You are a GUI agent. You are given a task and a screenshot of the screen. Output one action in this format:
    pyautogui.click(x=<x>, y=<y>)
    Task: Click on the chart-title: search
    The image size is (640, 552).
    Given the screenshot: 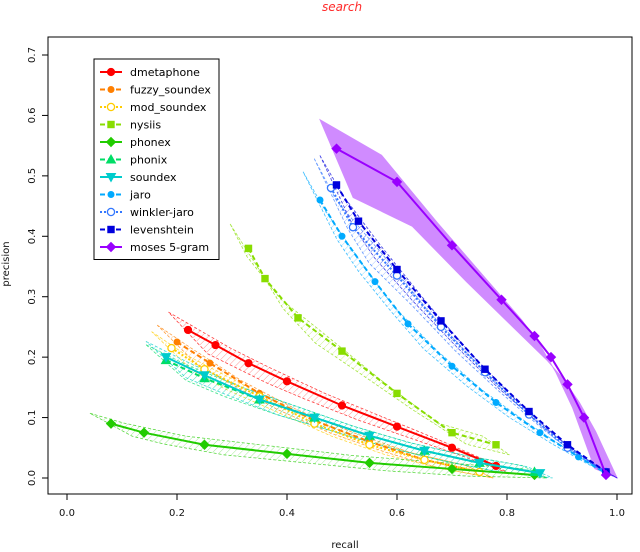 What is the action you would take?
    pyautogui.click(x=342, y=7)
    